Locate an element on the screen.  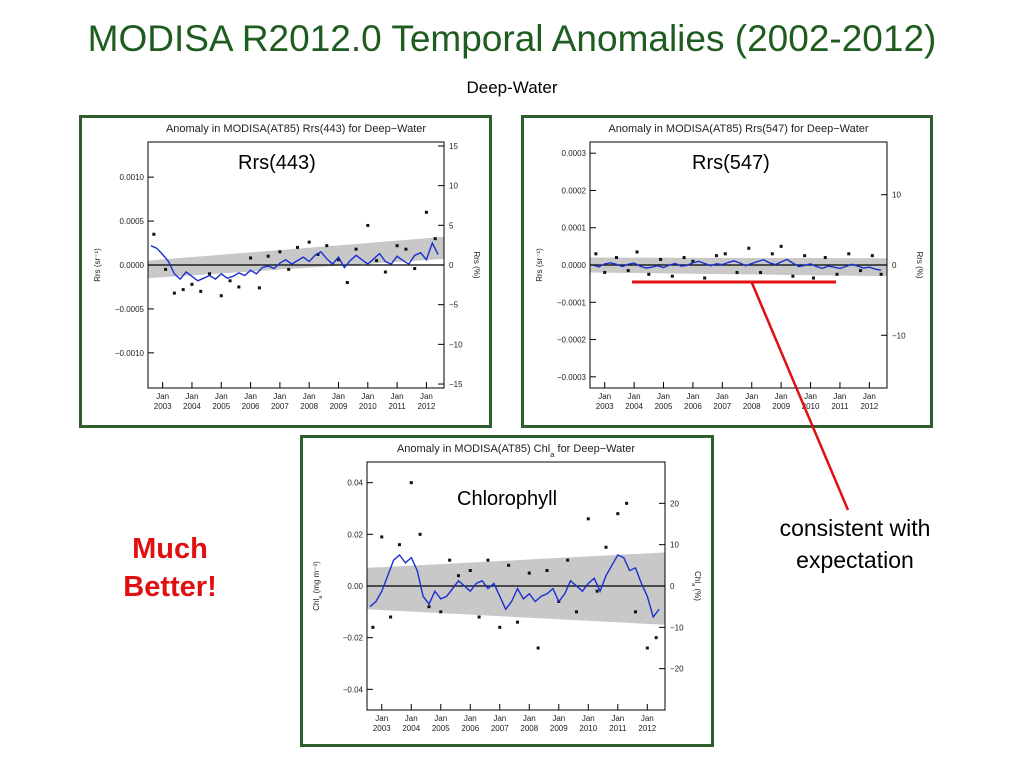
y-axis-label: Rrs (sr⁻¹) is located at coordinates (539, 265).